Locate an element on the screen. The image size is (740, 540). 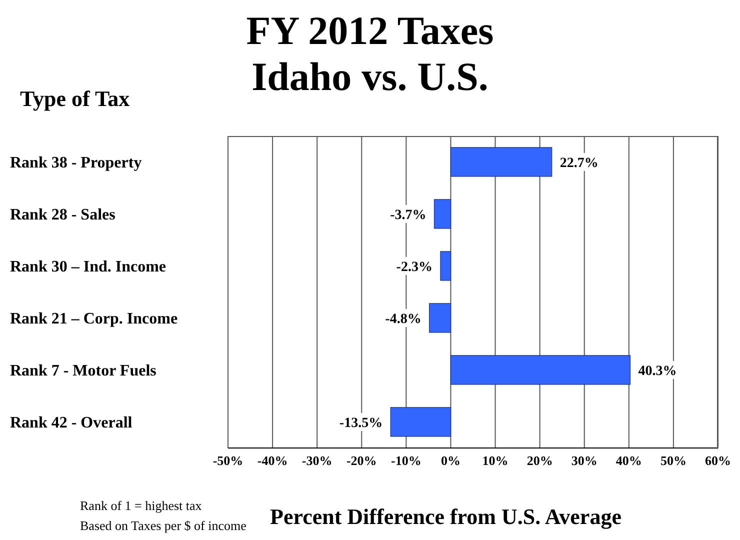
x-tick-label: 50% is located at coordinates (673, 460).